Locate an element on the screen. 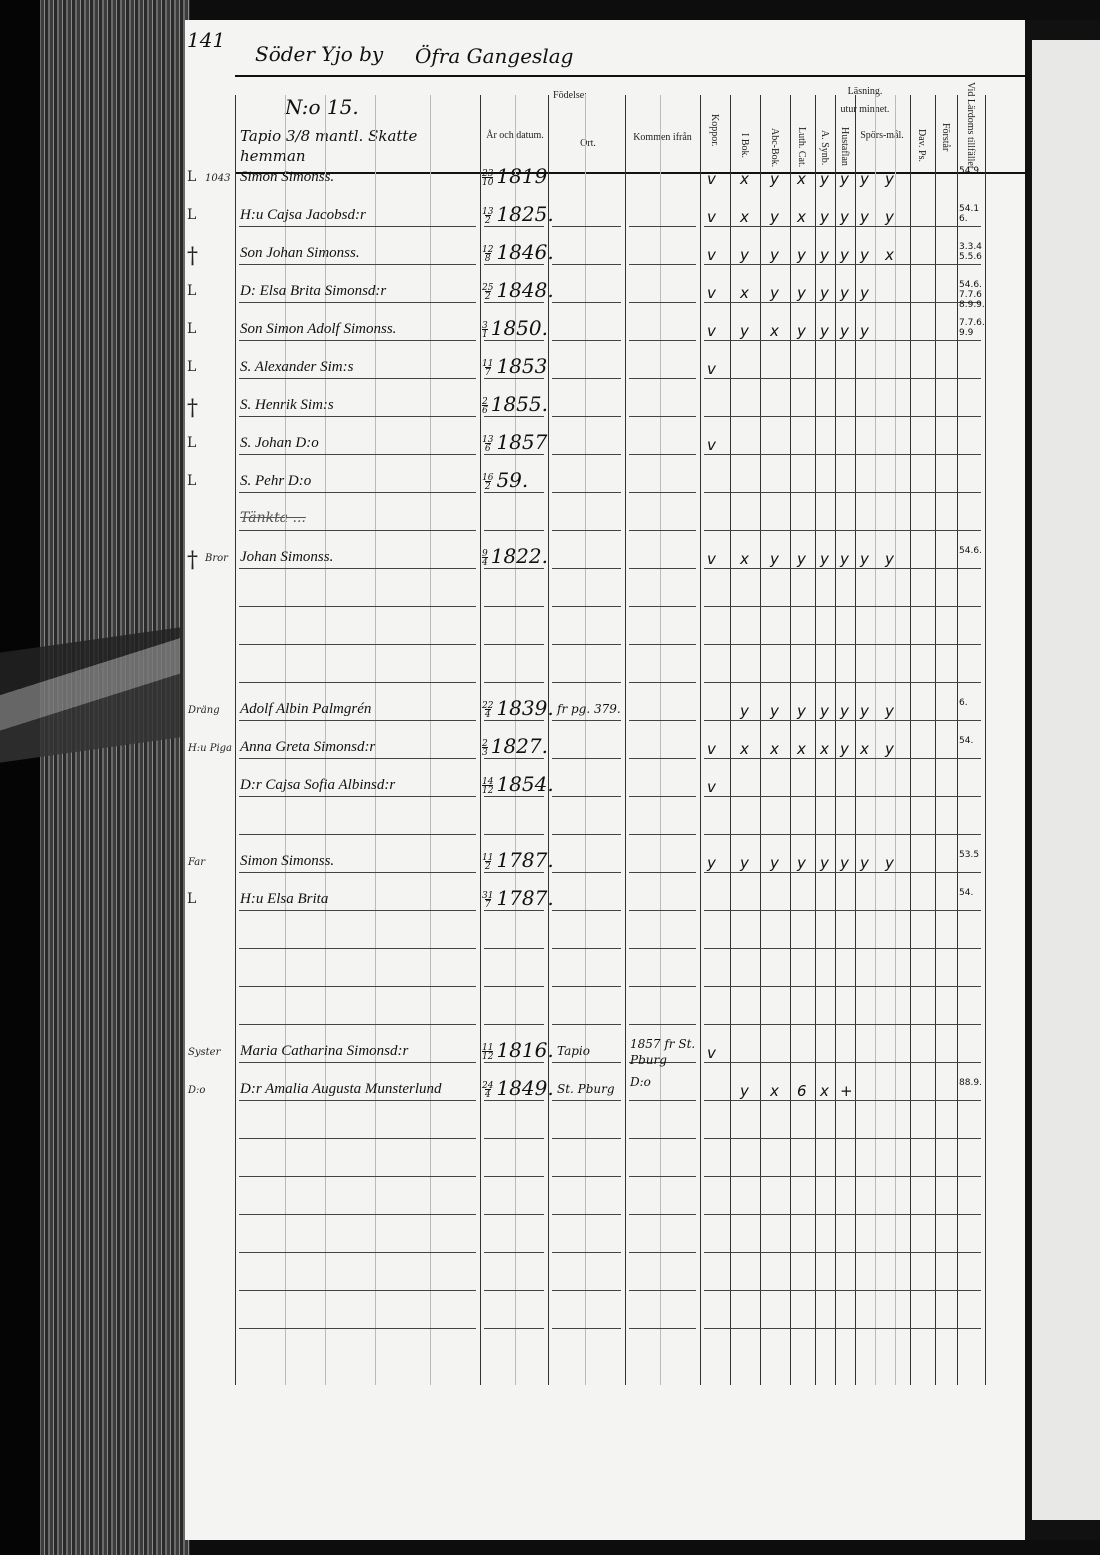  birth-date: 3 1 1850. is located at coordinates (515, 328).